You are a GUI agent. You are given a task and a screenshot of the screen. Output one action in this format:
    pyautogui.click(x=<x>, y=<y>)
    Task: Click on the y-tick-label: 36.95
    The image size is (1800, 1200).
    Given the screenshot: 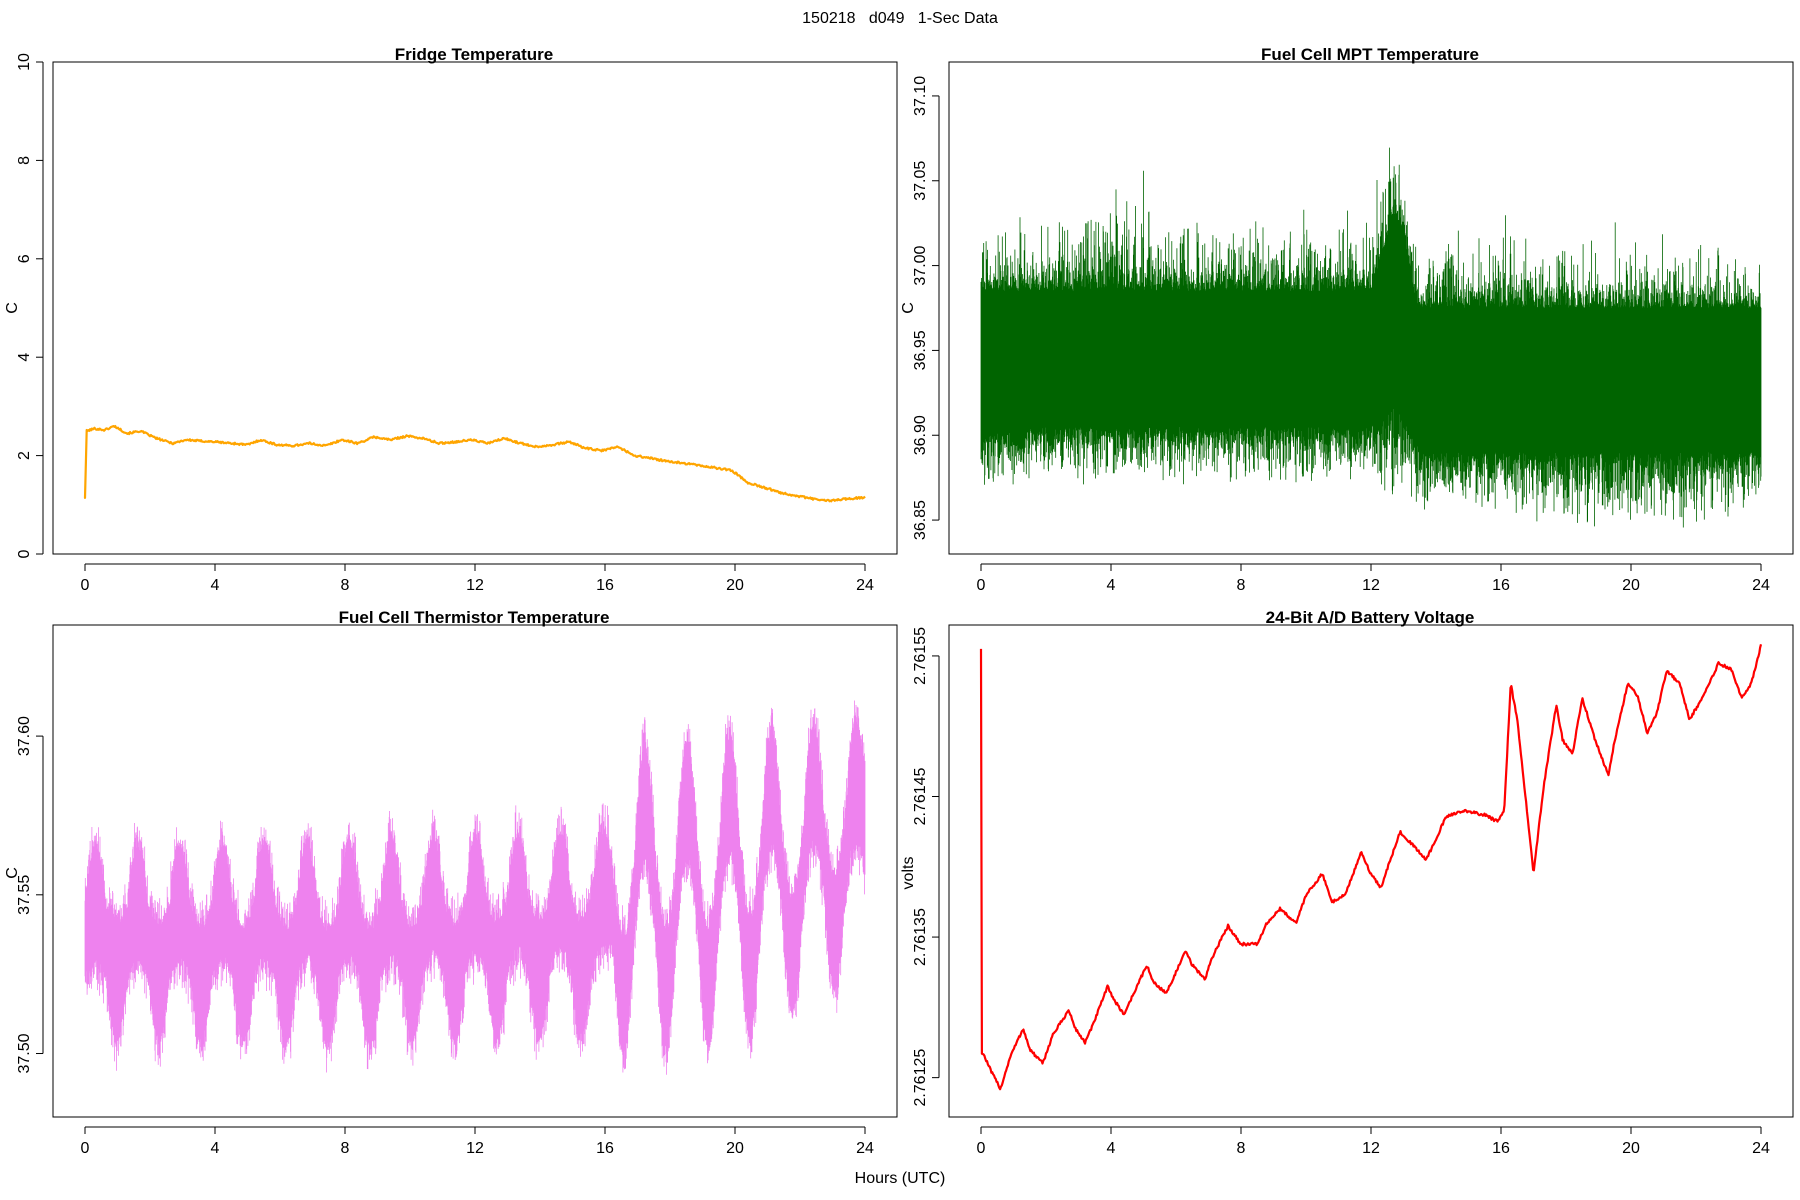 What is the action you would take?
    pyautogui.click(x=920, y=350)
    